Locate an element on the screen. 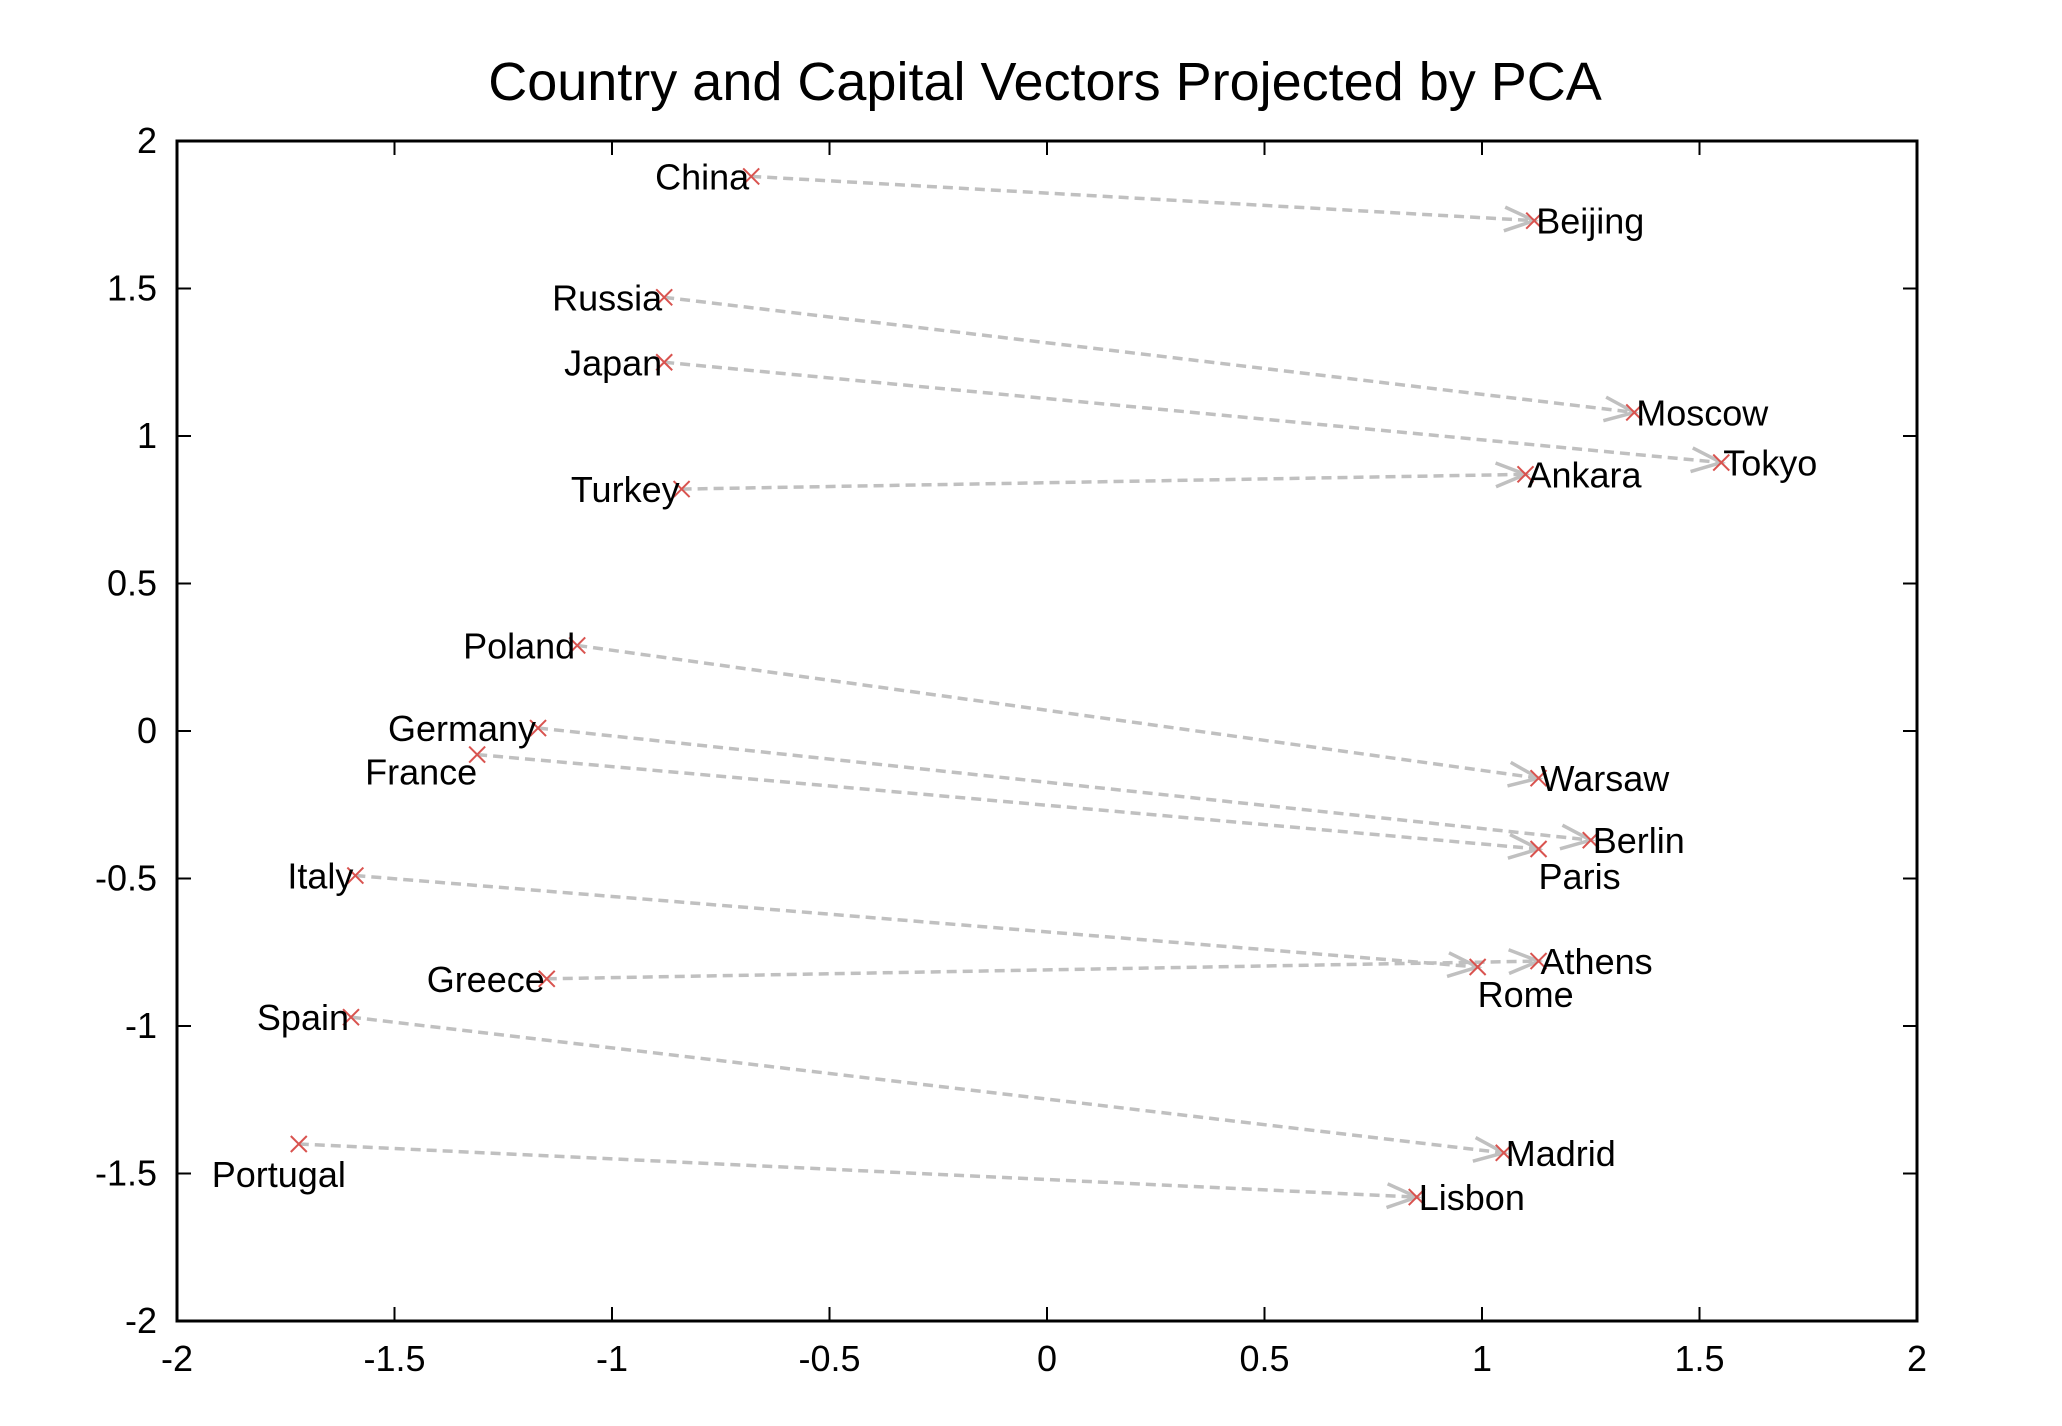 The height and width of the screenshot is (1426, 2062). point-label-berlin: Berlin is located at coordinates (1639, 840).